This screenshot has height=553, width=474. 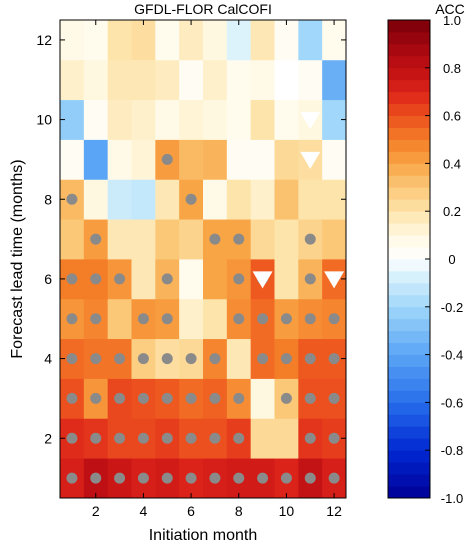 What do you see at coordinates (334, 511) in the screenshot?
I see `x-tick-label: 12` at bounding box center [334, 511].